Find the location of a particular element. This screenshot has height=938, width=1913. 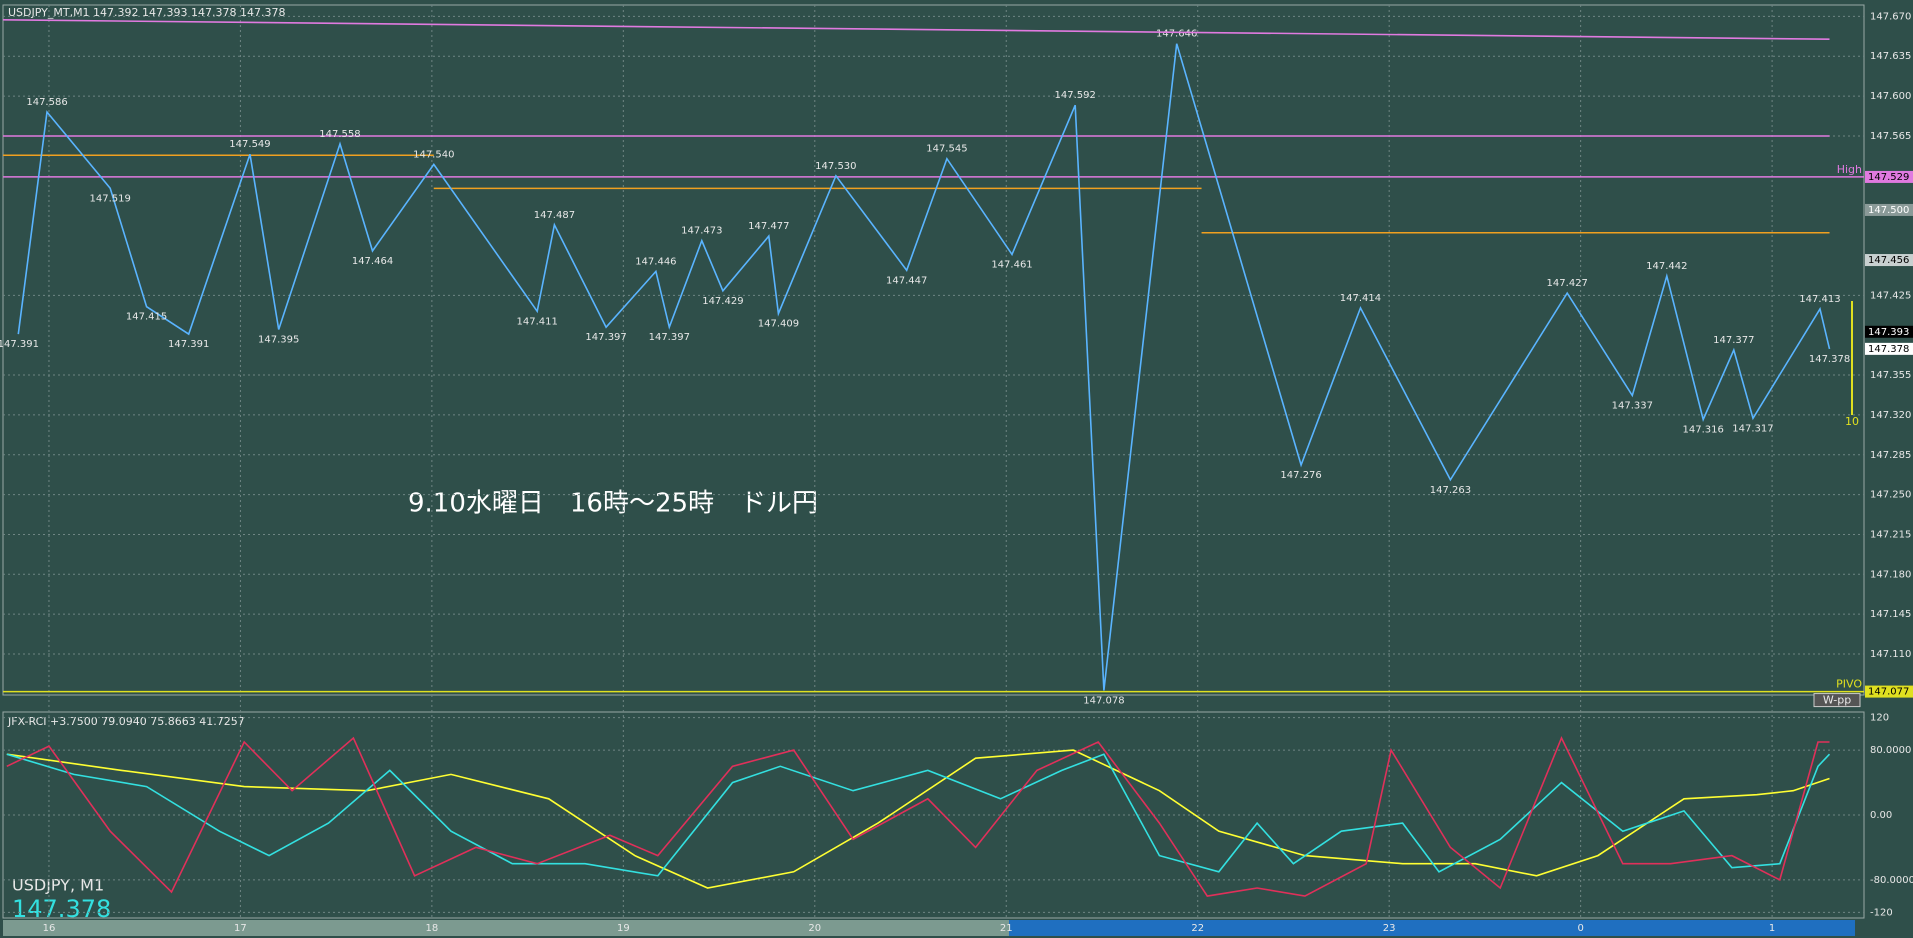

data-label: 147.413 is located at coordinates (1819, 299).